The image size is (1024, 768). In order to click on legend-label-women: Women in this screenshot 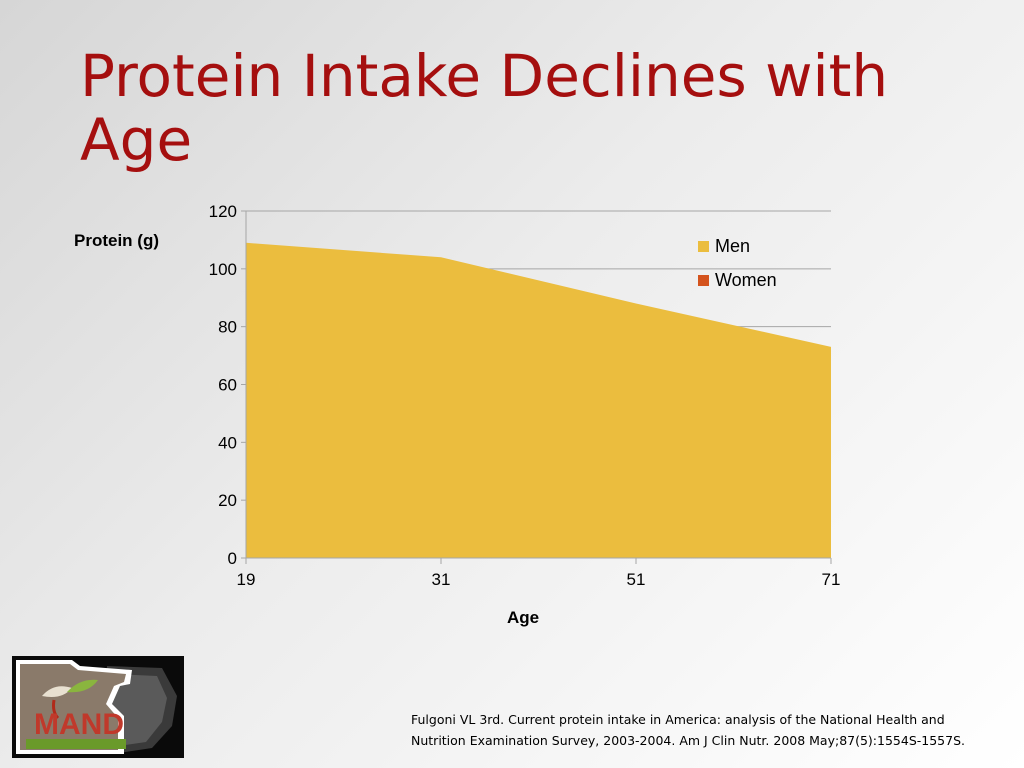, I will do `click(746, 280)`.